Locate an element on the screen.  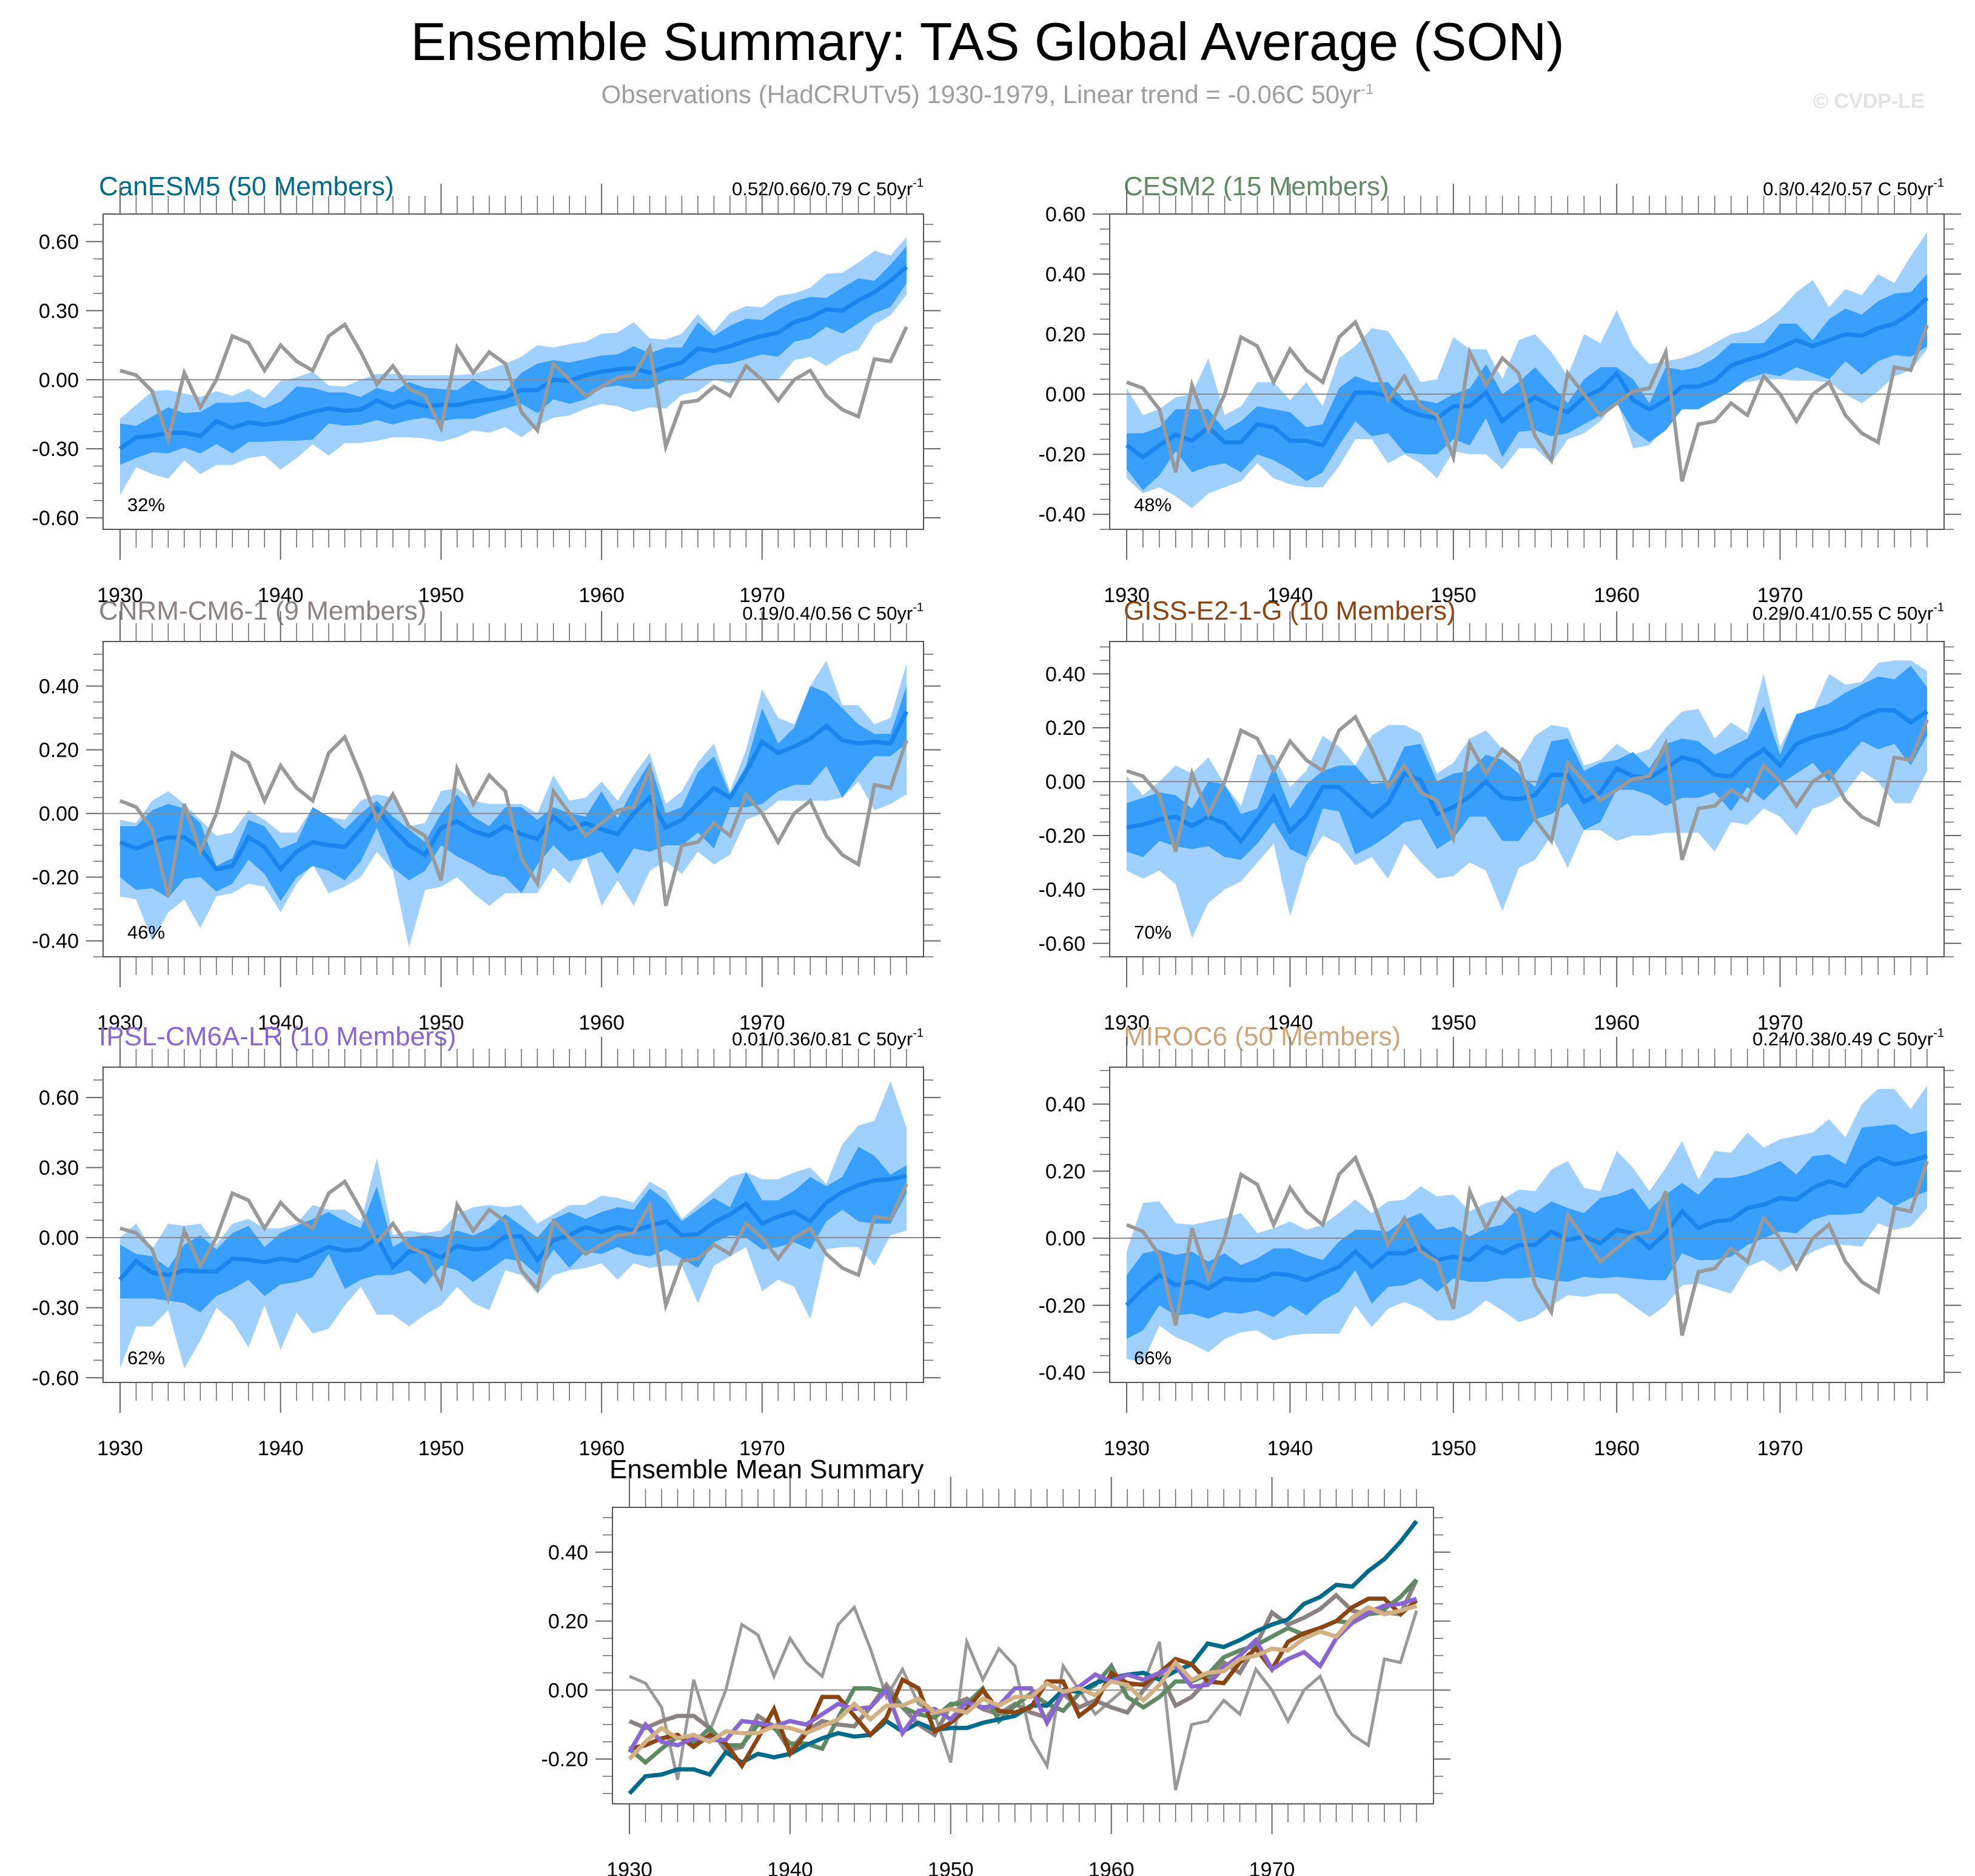
panel-title: IPSL-CM6A-LR (10 Members) is located at coordinates (278, 1036).